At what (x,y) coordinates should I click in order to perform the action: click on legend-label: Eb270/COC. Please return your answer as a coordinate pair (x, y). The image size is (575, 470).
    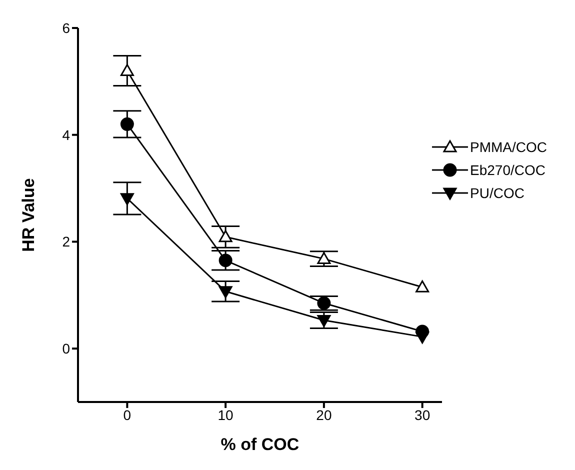
    Looking at the image, I should click on (508, 170).